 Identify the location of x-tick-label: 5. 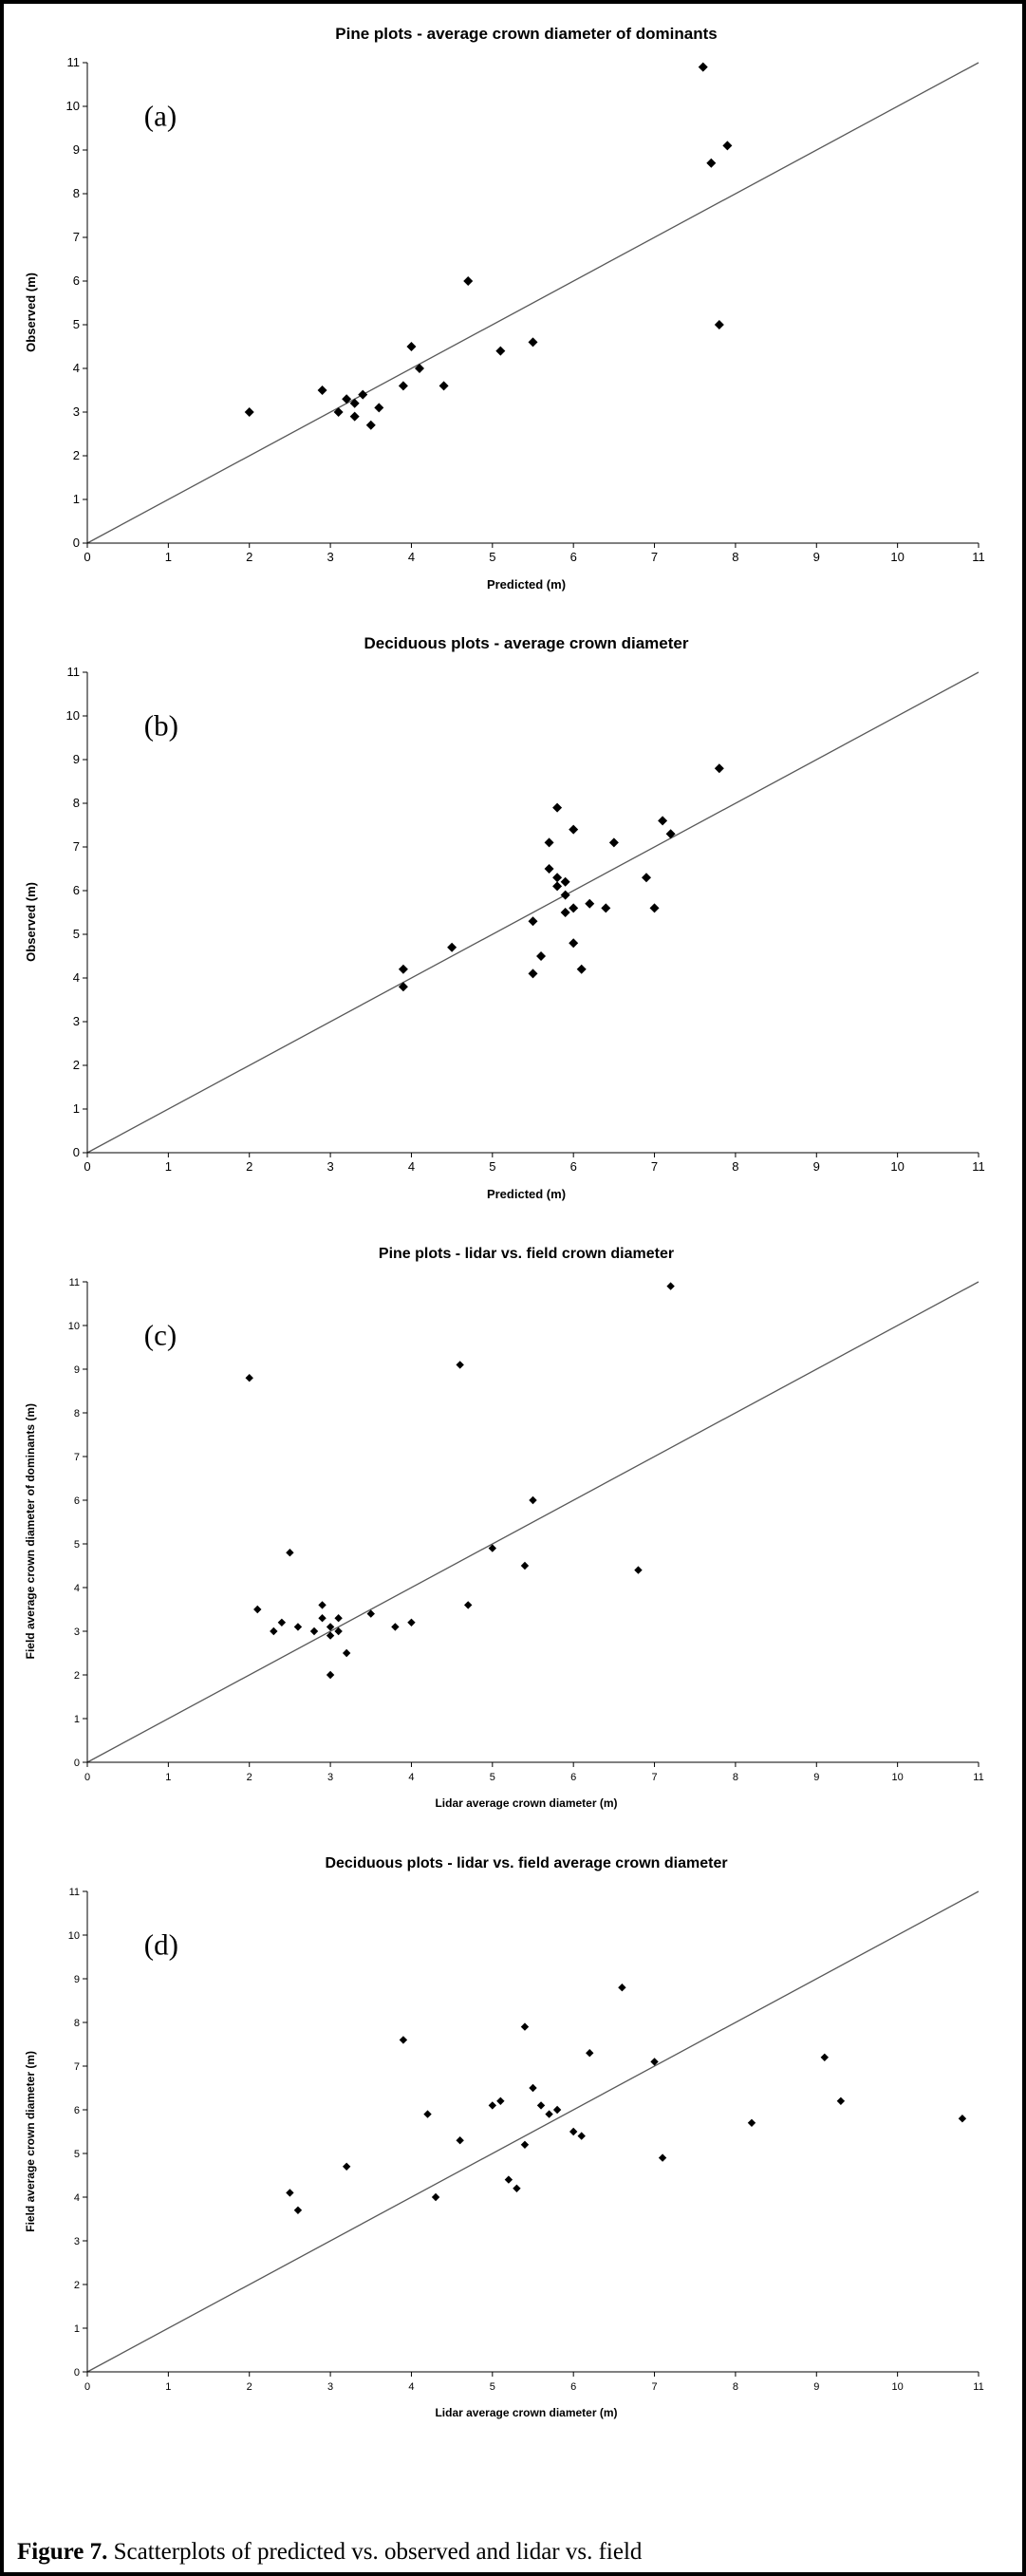
(492, 2387).